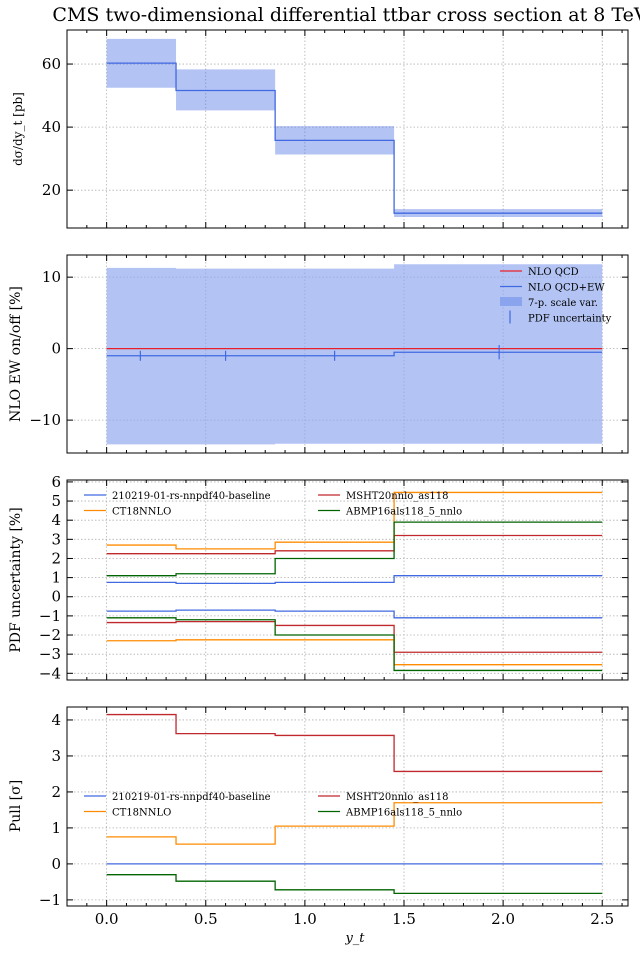 The image size is (640, 960). What do you see at coordinates (503, 919) in the screenshot?
I see `x-tick-label: 2.0` at bounding box center [503, 919].